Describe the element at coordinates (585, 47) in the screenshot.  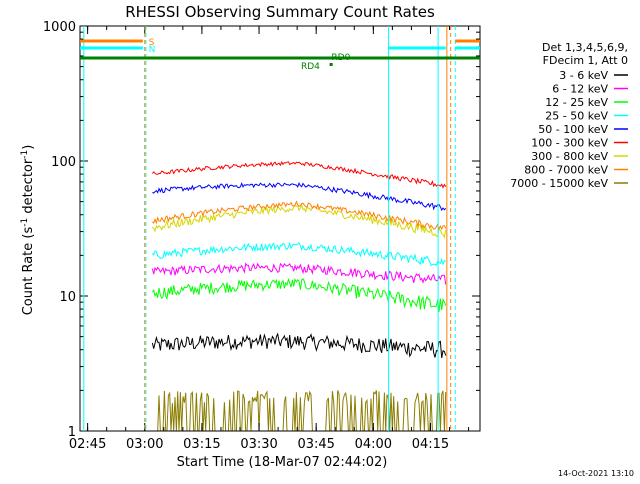
I see `legend-header-line-1: Det 1,3,4,5,6,9,` at that location.